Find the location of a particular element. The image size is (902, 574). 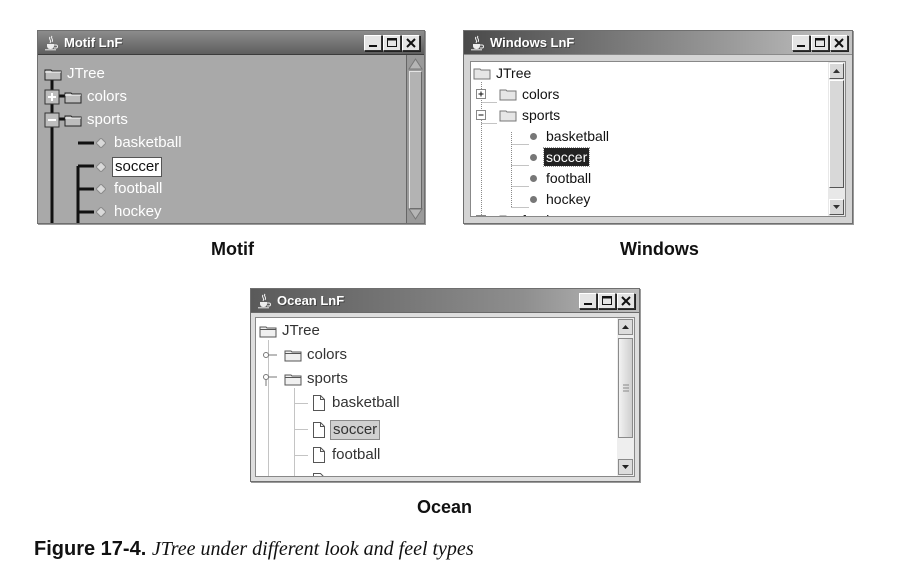

windows-caption: Windows is located at coordinates (659, 249).